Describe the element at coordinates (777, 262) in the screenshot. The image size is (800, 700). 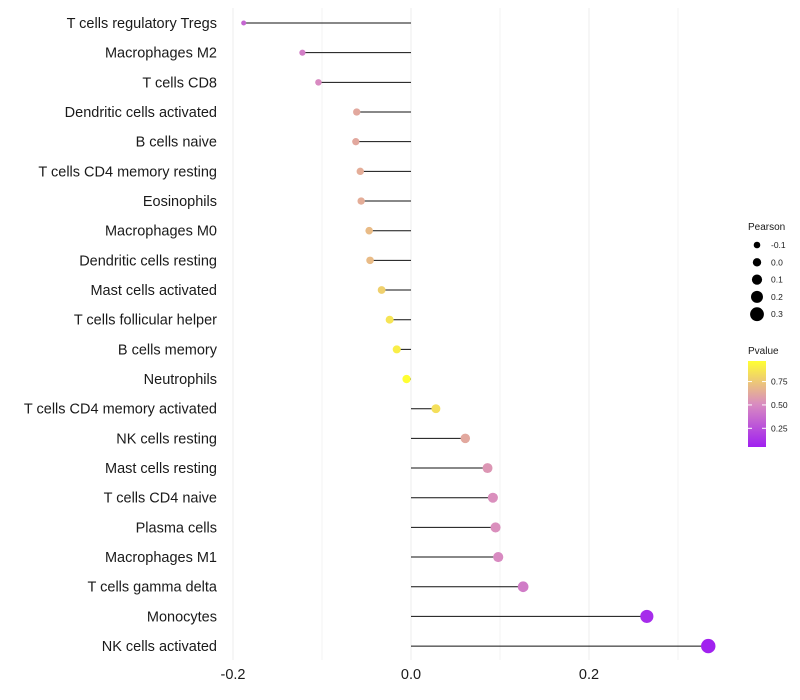
I see `pearson-legend-label: 0.0` at that location.